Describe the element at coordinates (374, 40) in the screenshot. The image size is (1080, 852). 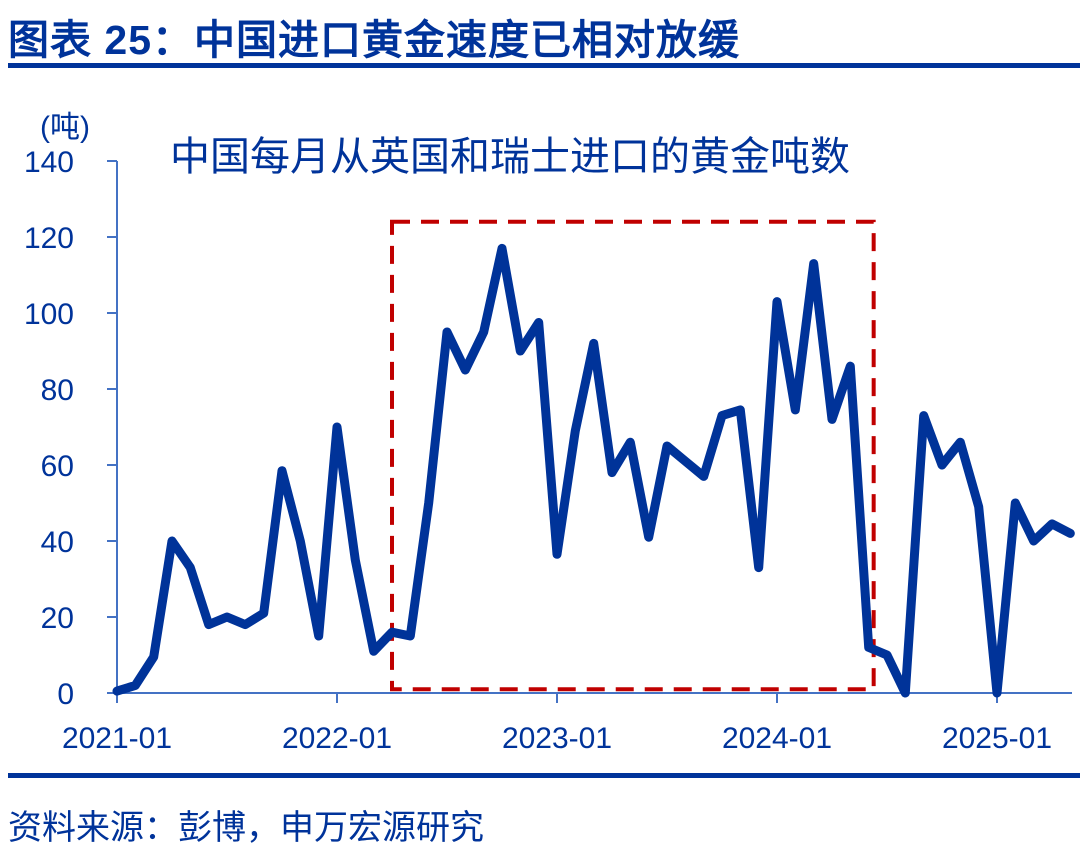
I see `figure-title: 图表 25：中国进口黄金速度已相对放缓` at that location.